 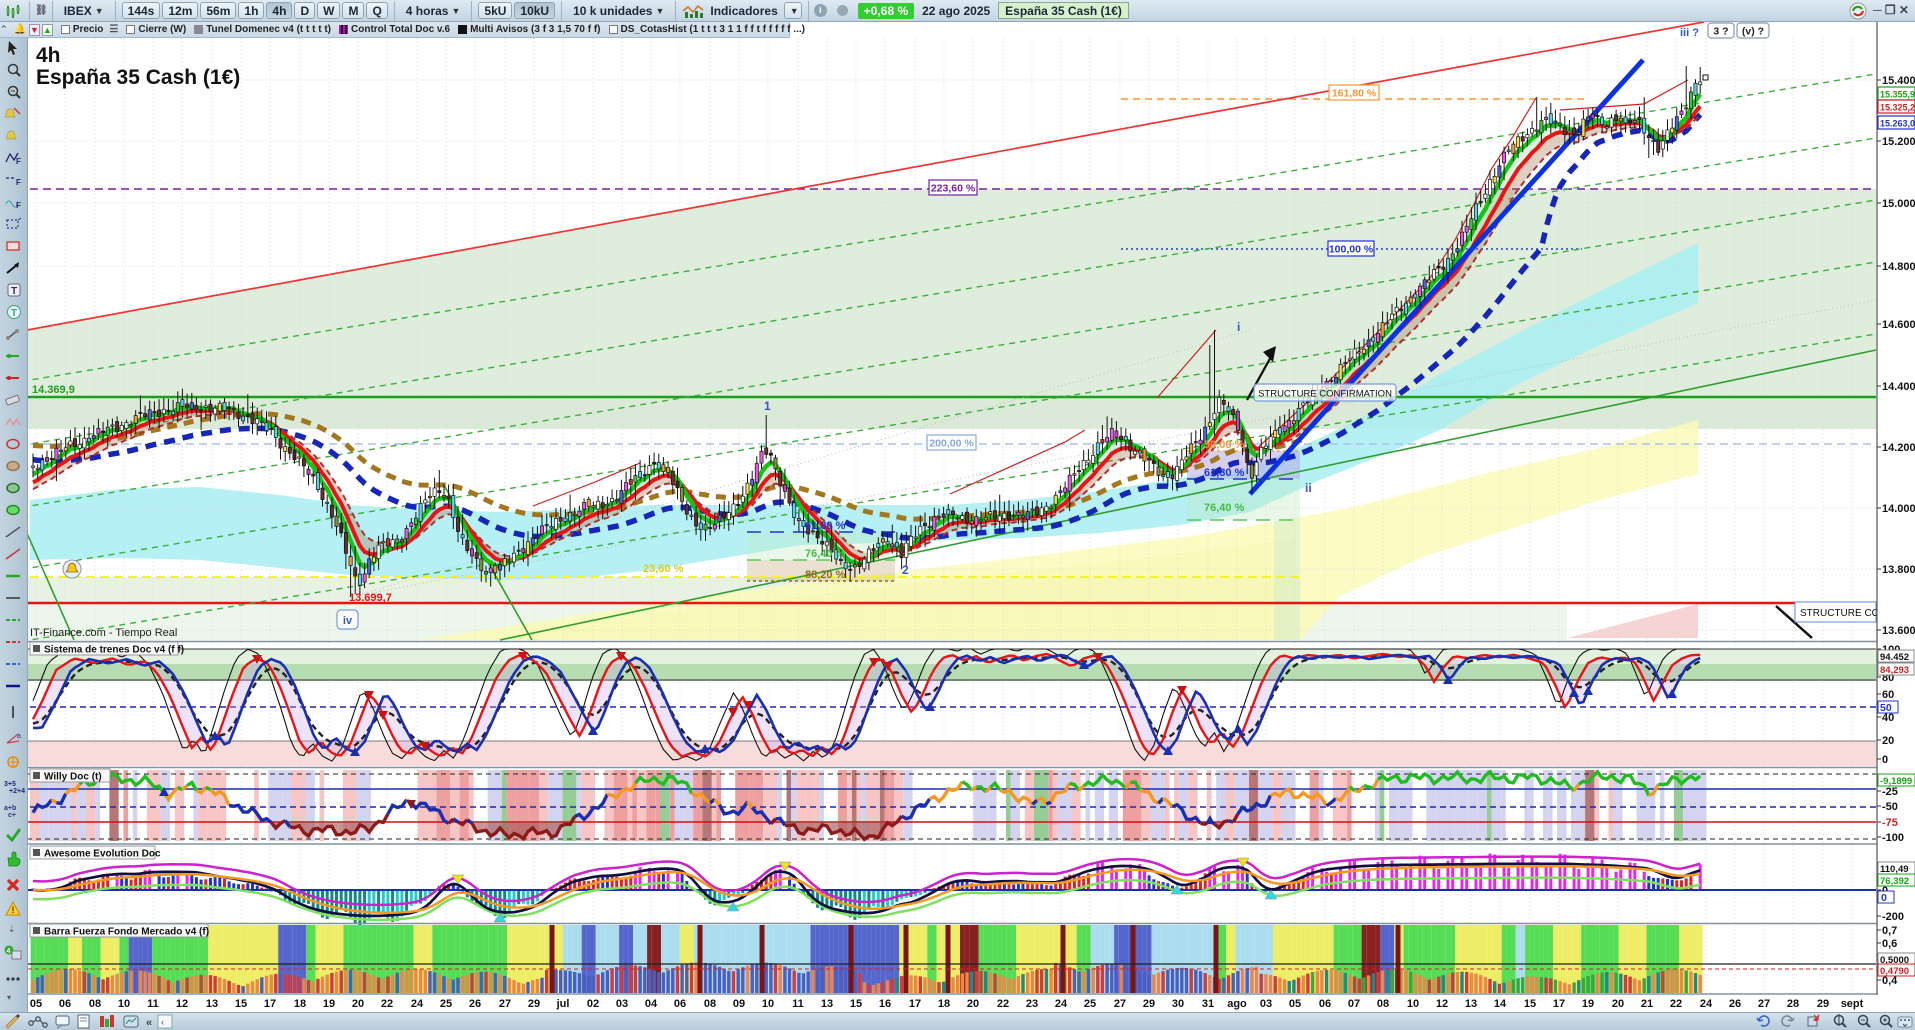 I want to click on svg-text: +2+4, so click(x=17, y=791).